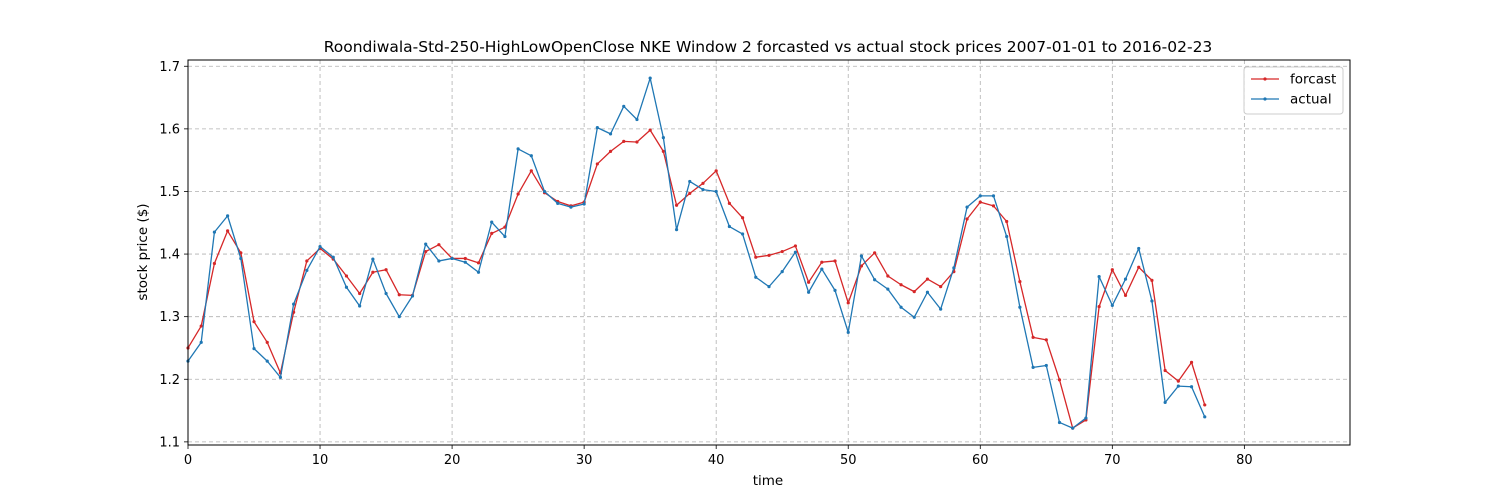 Image resolution: width=1500 pixels, height=504 pixels. Describe the element at coordinates (320, 460) in the screenshot. I see `x-tick-label: 10` at that location.